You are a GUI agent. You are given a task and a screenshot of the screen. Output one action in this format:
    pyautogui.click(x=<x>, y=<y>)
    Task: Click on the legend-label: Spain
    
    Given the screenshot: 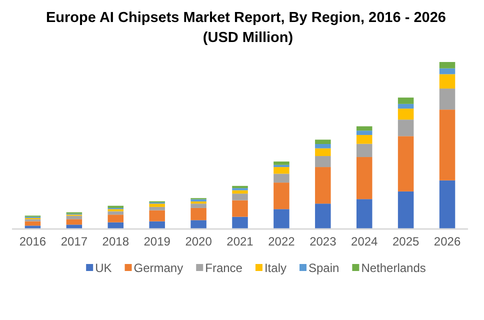 What is the action you would take?
    pyautogui.click(x=324, y=268)
    